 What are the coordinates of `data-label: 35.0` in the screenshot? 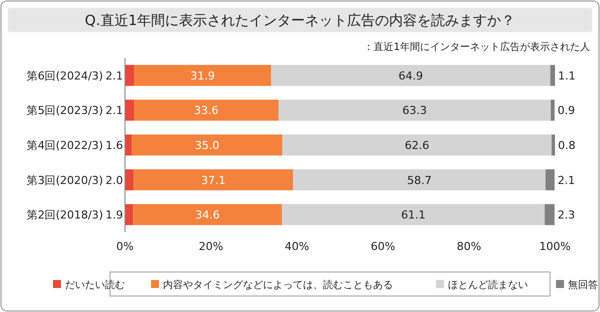 It's located at (207, 145).